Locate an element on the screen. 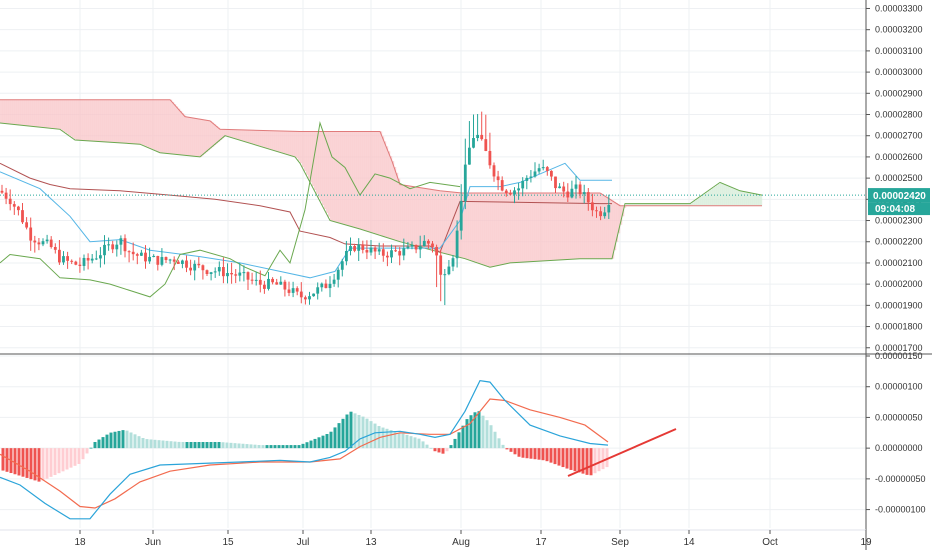 This screenshot has width=932, height=550. price-tick-label: 0.00003000 is located at coordinates (899, 72).